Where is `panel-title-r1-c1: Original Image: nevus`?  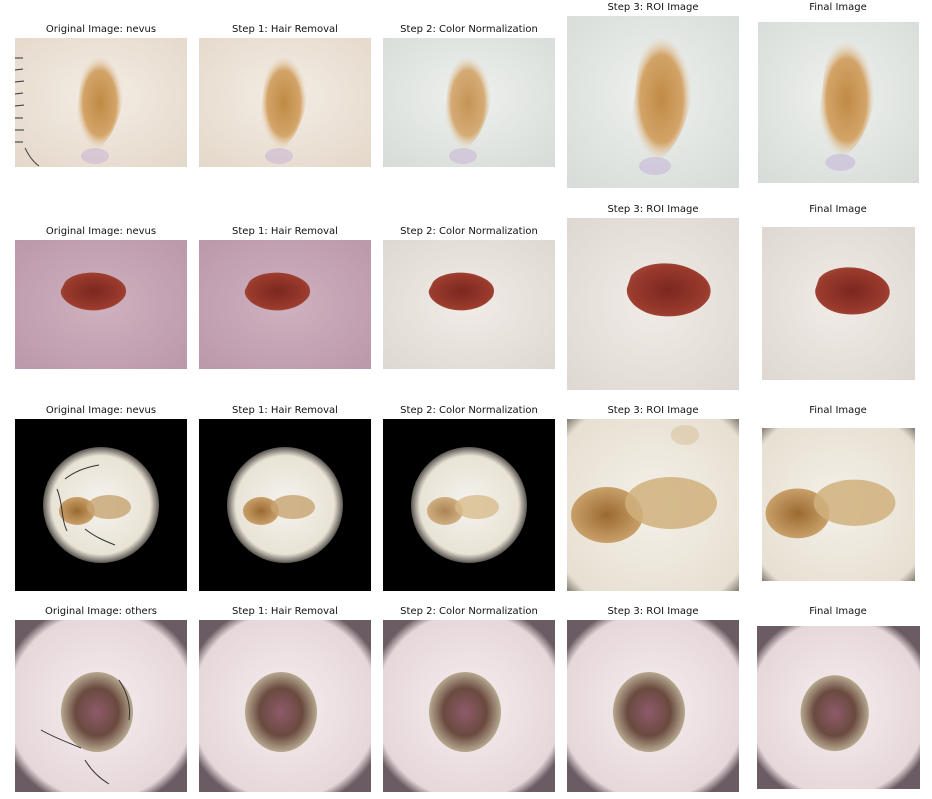 panel-title-r1-c1: Original Image: nevus is located at coordinates (101, 29).